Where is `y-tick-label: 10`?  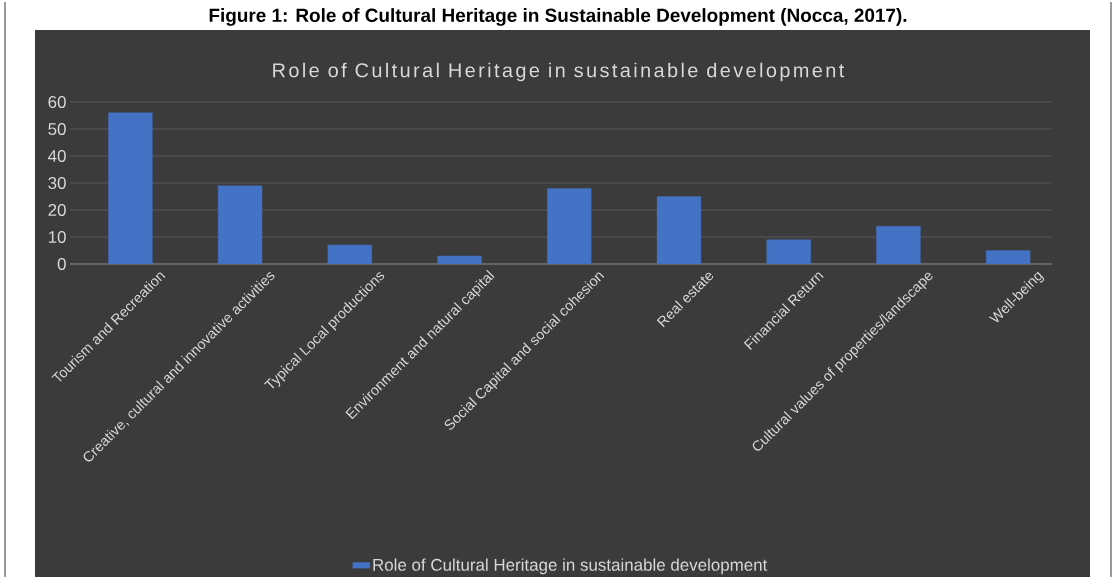
y-tick-label: 10 is located at coordinates (57, 236).